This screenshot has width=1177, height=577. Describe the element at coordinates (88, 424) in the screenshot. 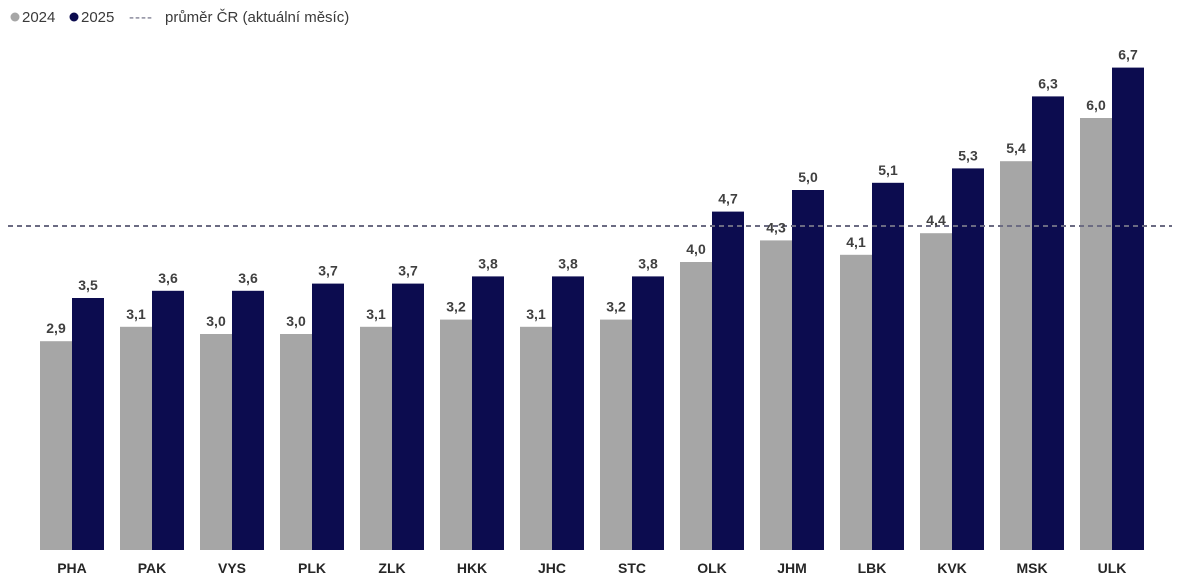

I see `bar-2025-pha` at that location.